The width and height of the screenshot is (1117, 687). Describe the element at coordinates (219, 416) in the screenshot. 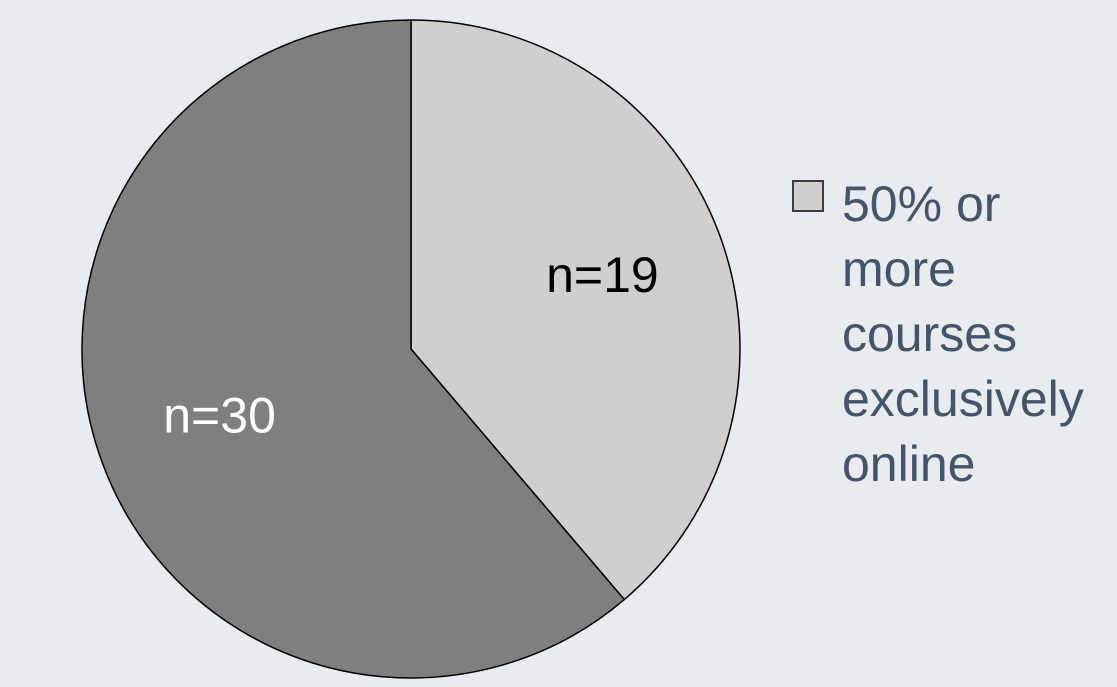

I see `slice-data-label-1: n=30` at that location.